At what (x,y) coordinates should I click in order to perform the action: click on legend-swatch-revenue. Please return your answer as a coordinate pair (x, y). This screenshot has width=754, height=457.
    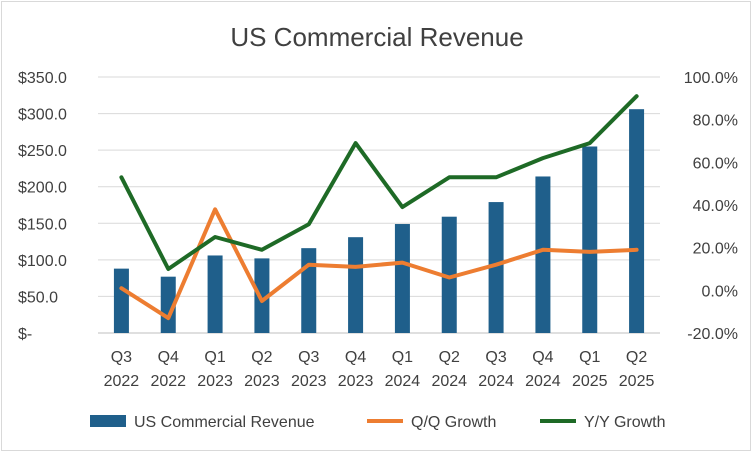
    Looking at the image, I should click on (108, 421).